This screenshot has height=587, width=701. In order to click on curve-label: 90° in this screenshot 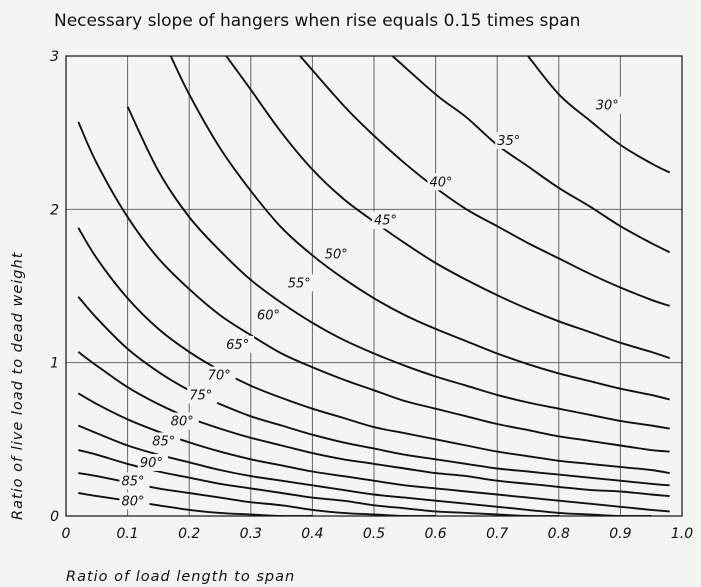, I will do `click(151, 463)`.